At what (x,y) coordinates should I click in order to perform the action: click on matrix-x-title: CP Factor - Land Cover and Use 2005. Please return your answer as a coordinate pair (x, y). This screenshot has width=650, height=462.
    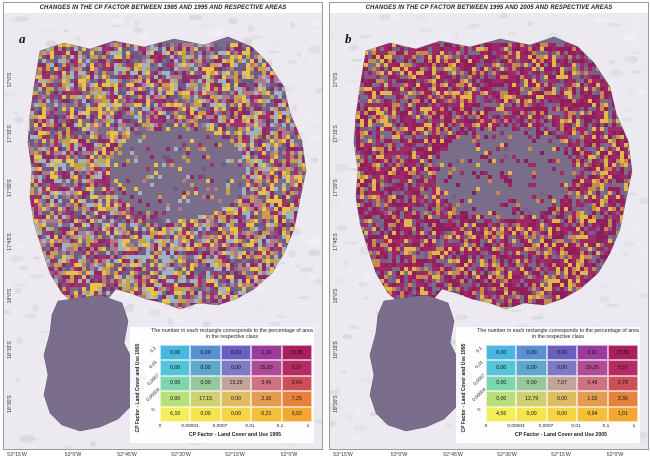
    Looking at the image, I should click on (561, 435).